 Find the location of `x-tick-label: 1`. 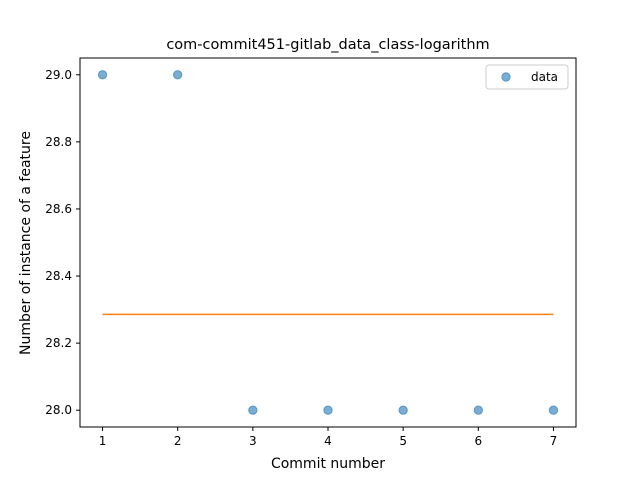

x-tick-label: 1 is located at coordinates (103, 441).